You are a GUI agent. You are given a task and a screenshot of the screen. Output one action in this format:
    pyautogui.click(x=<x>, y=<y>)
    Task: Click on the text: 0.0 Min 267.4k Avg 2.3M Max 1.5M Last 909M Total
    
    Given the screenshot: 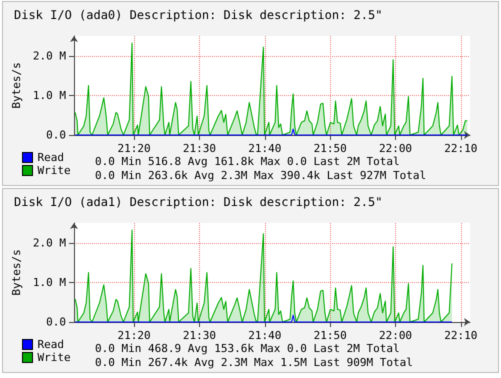 What is the action you would take?
    pyautogui.click(x=254, y=362)
    